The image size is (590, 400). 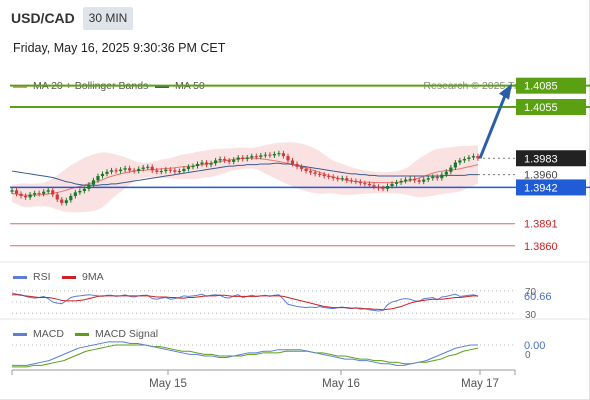 I want to click on rsi-ma-swatch, so click(x=69, y=277).